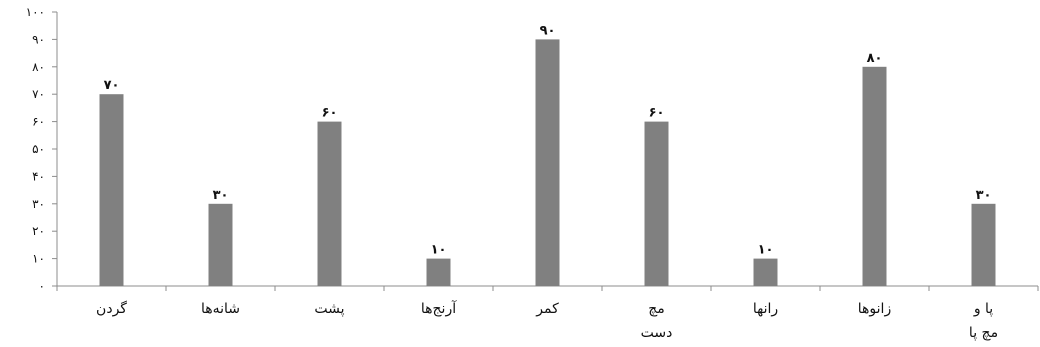  I want to click on x-tick-label: گردن, so click(111, 308).